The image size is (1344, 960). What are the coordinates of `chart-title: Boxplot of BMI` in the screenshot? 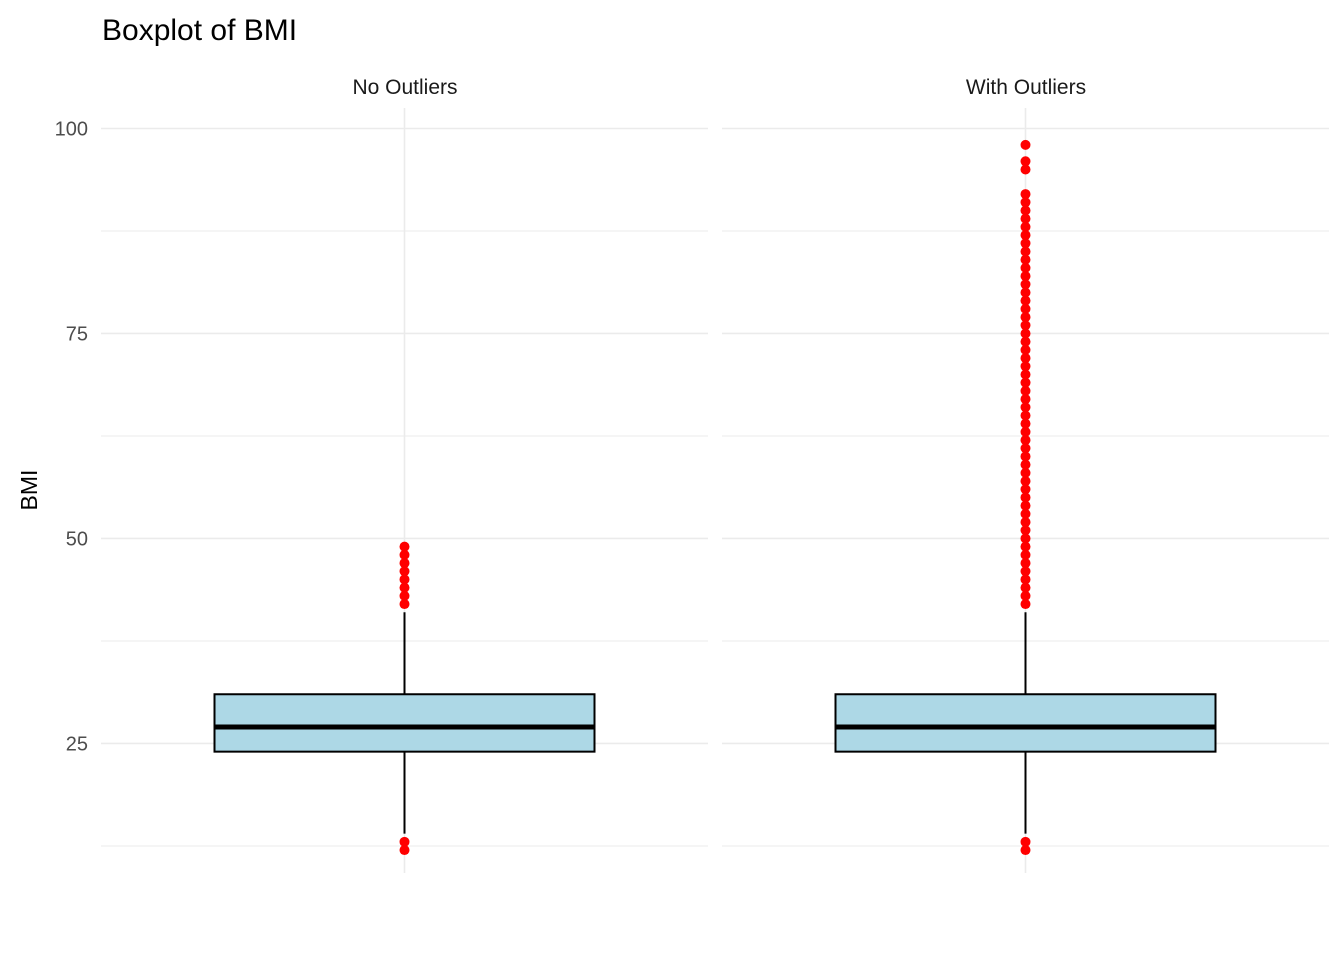 It's located at (199, 30).